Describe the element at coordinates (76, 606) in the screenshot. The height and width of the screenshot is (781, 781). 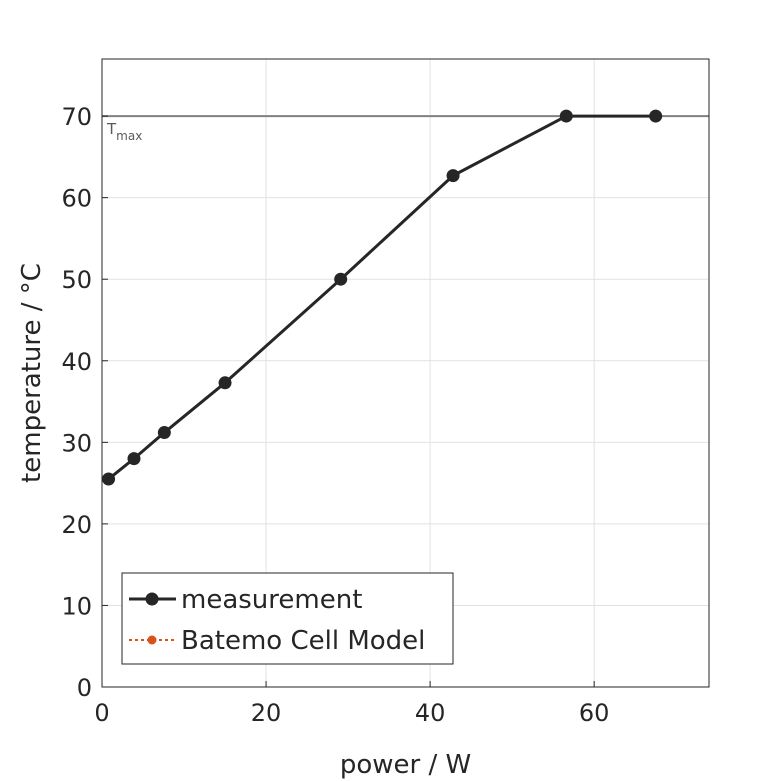
I see `y-tick-label: 10` at that location.